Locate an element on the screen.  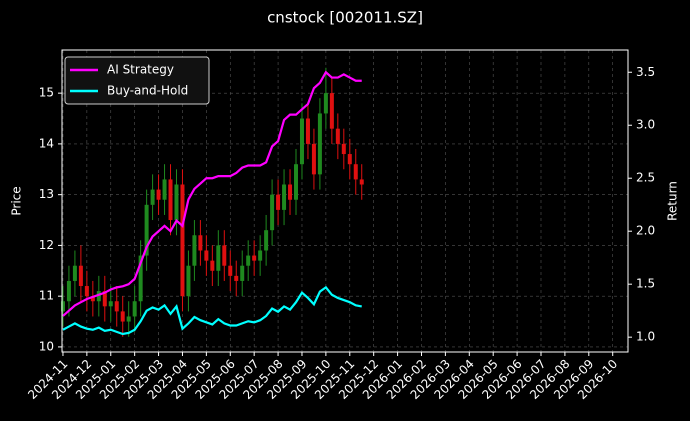
y2-tick-label: 2.0 is located at coordinates (645, 231).